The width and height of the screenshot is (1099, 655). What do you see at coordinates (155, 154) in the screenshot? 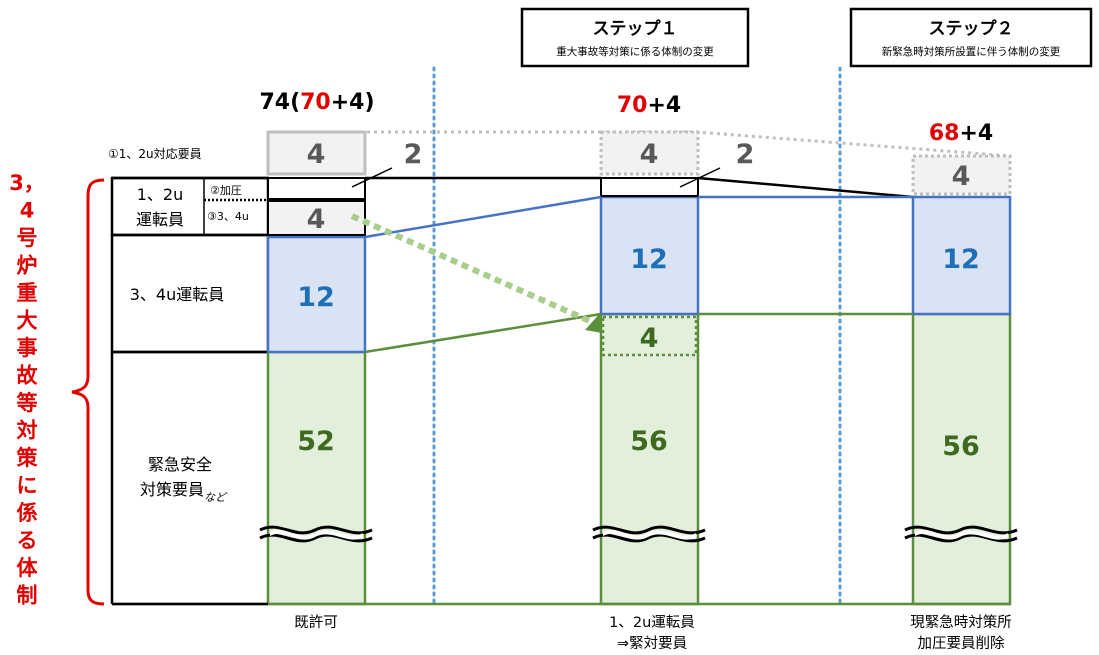
I see `row-label-r1: ①1、2u対応要員` at bounding box center [155, 154].